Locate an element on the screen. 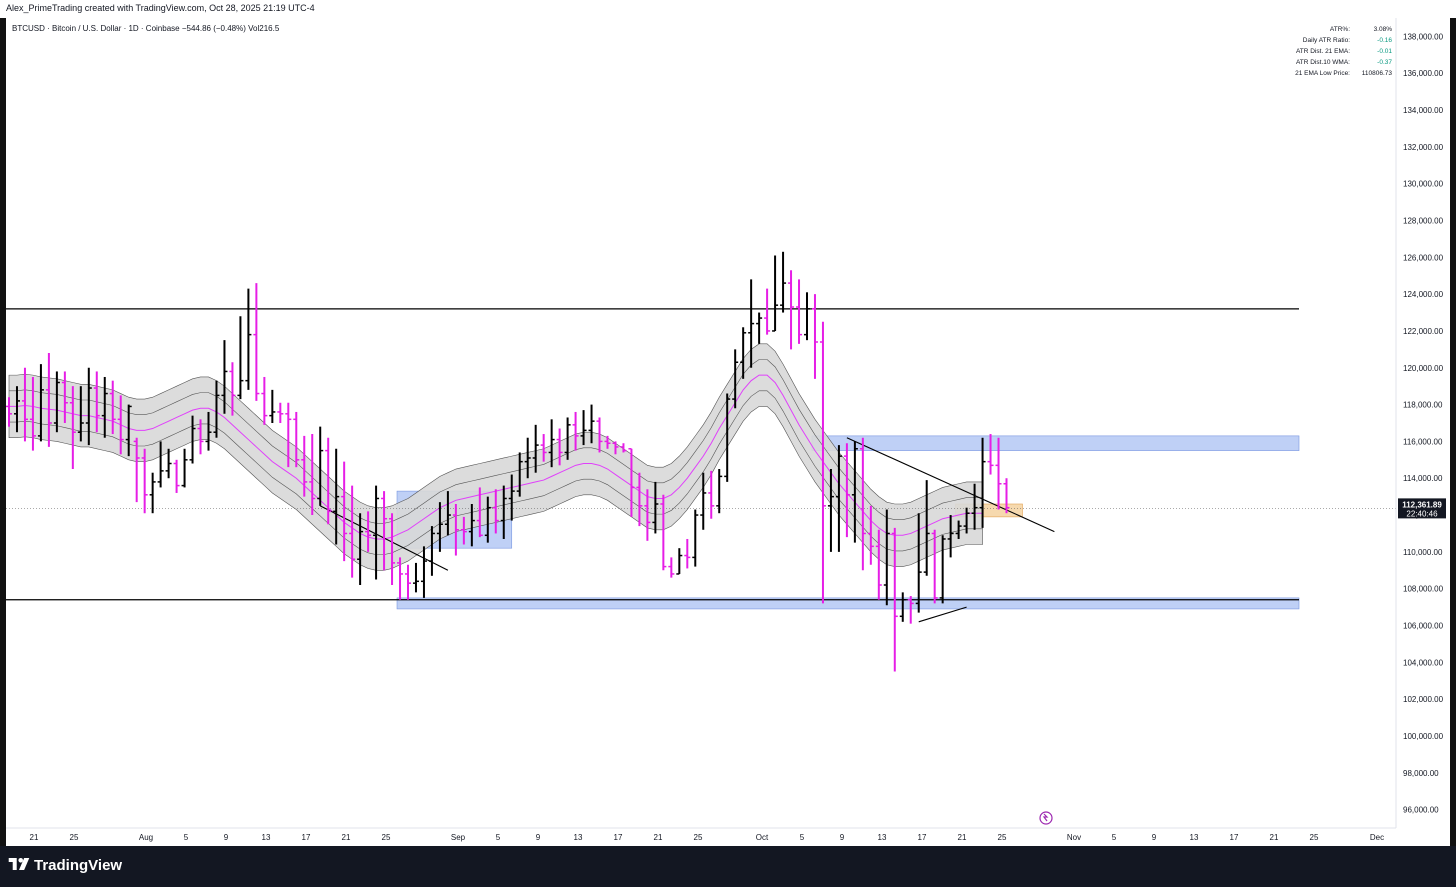 This screenshot has height=887, width=1456. y-tick-label: 122,000.00 is located at coordinates (1423, 331).